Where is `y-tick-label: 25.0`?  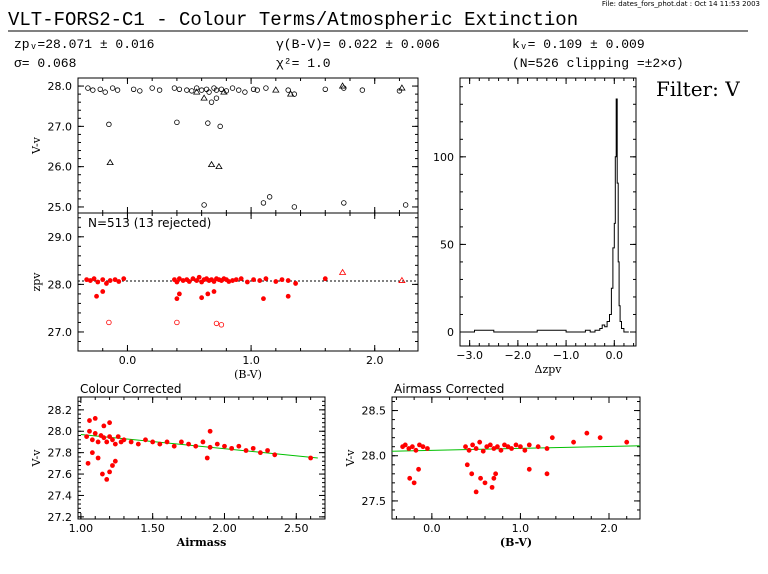 y-tick-label: 25.0 is located at coordinates (60, 207).